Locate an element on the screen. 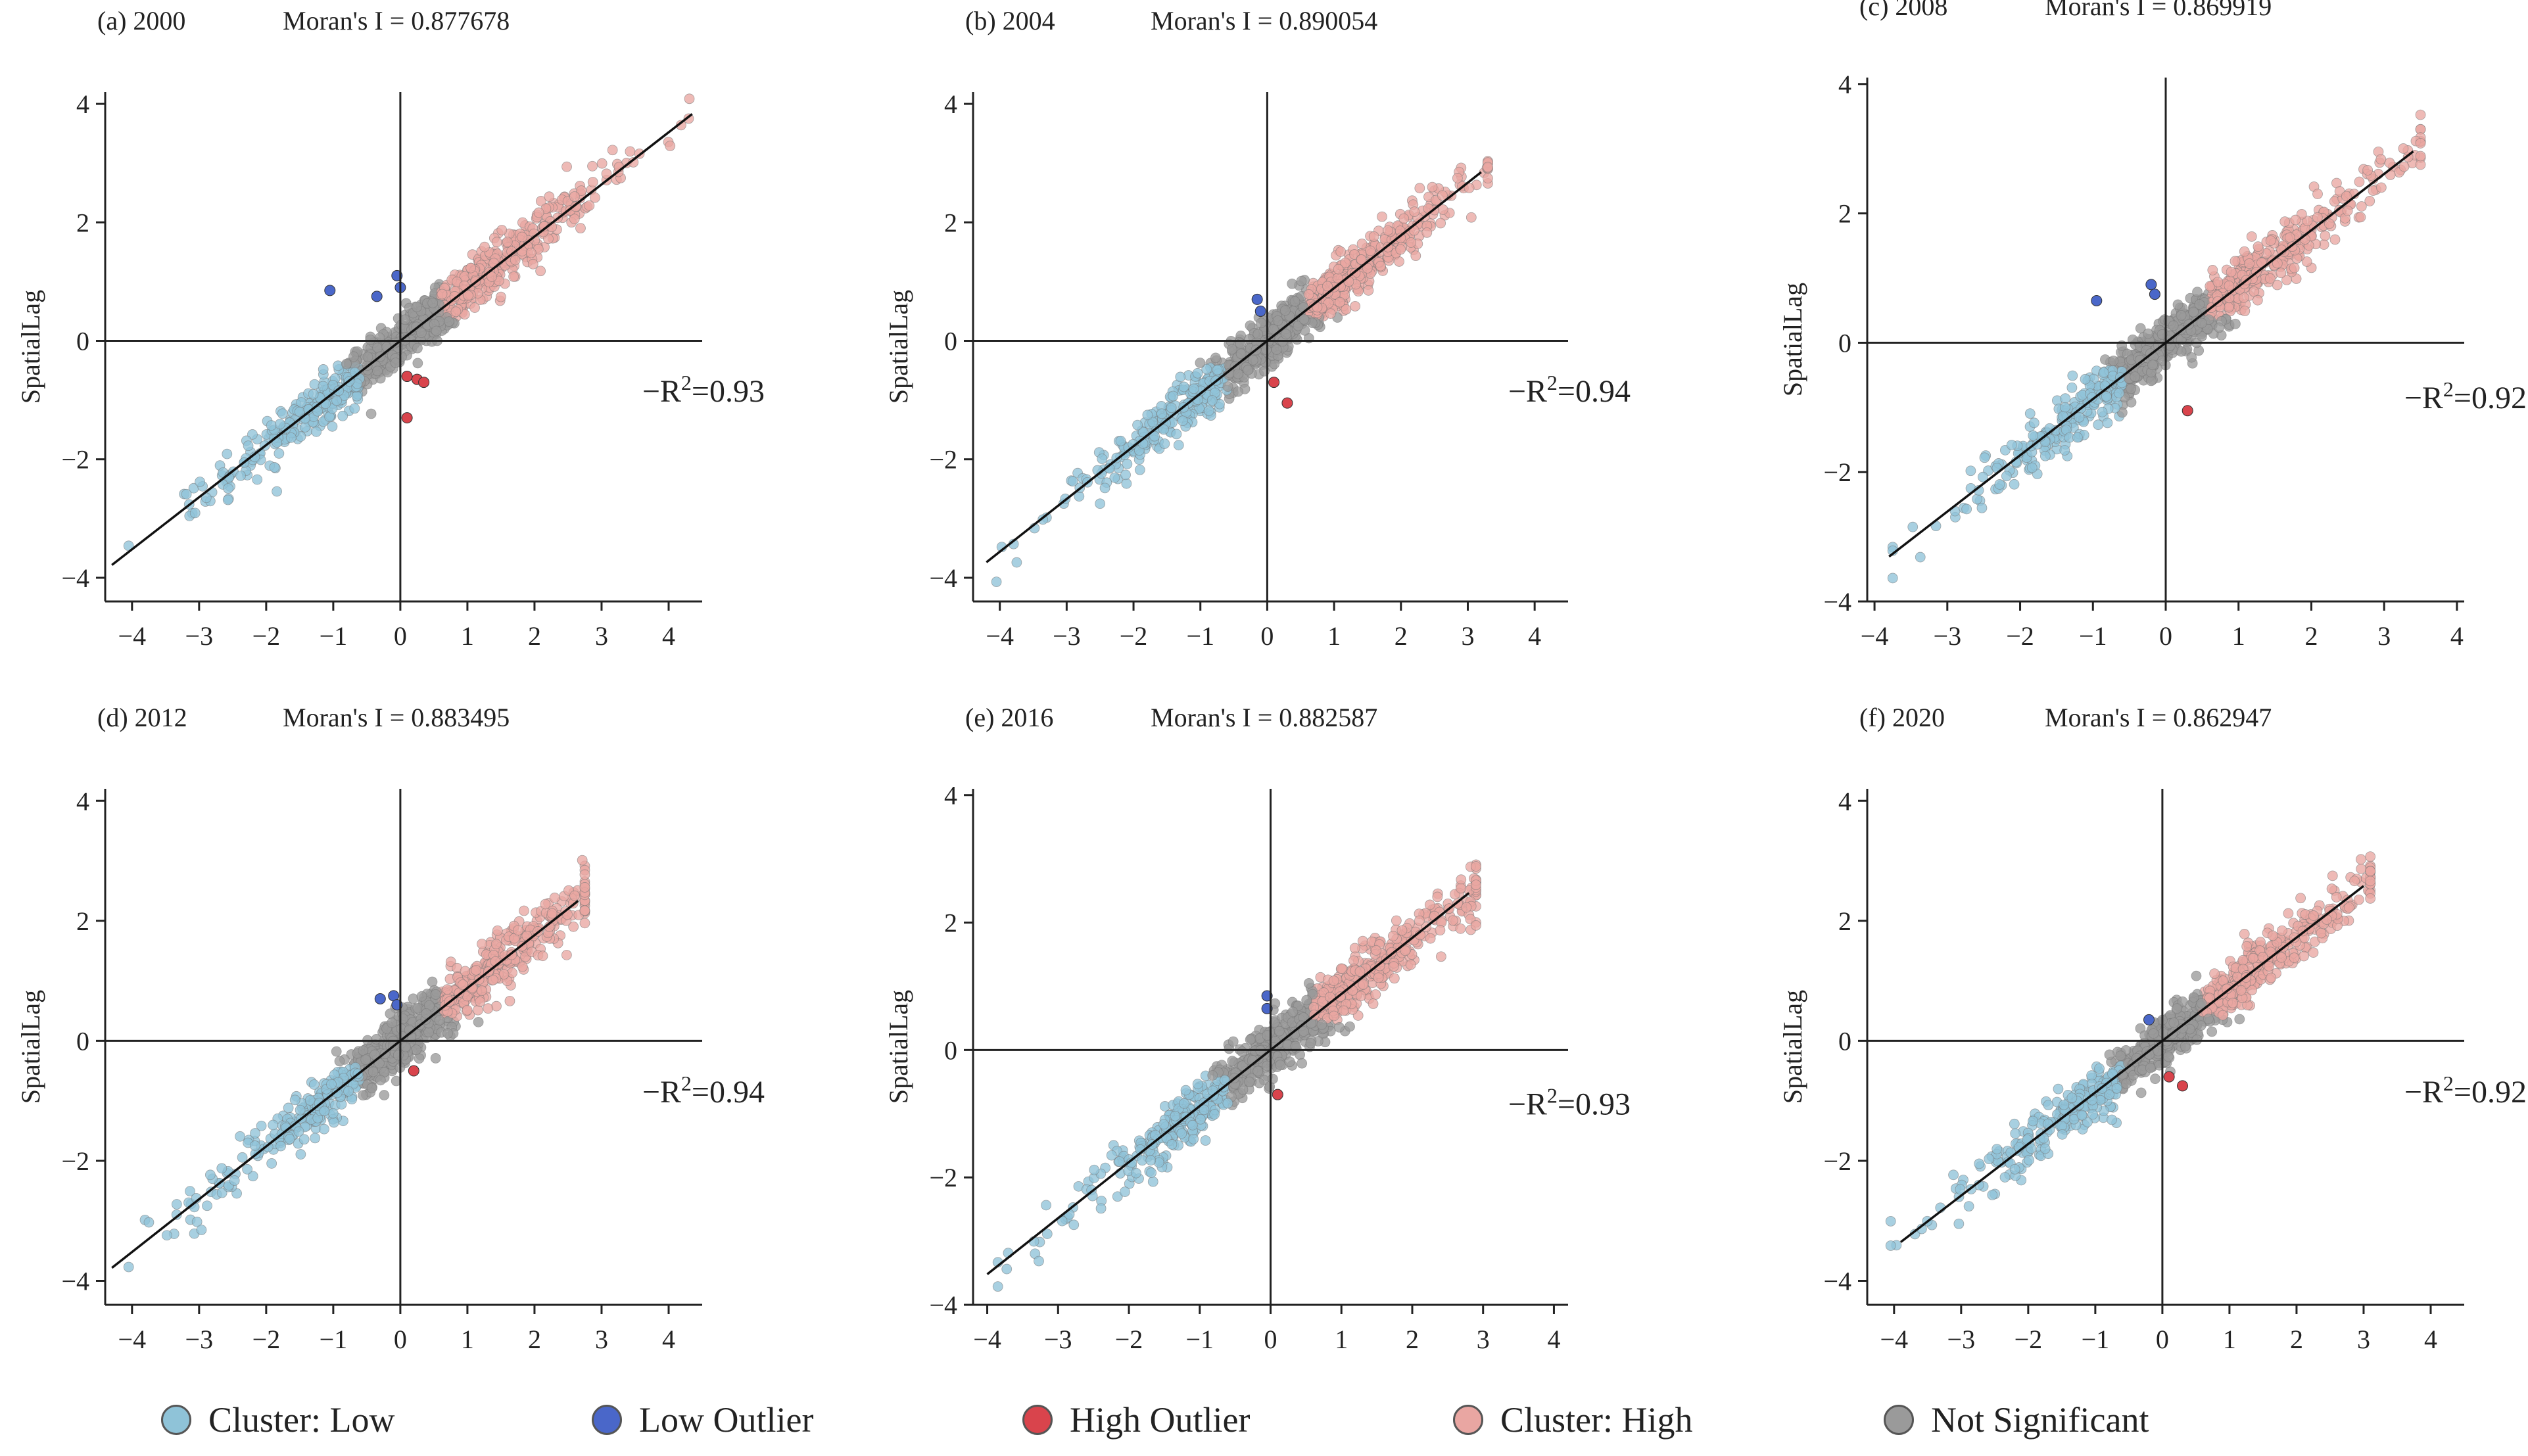  x-tick-label: −3 is located at coordinates (1058, 1339).